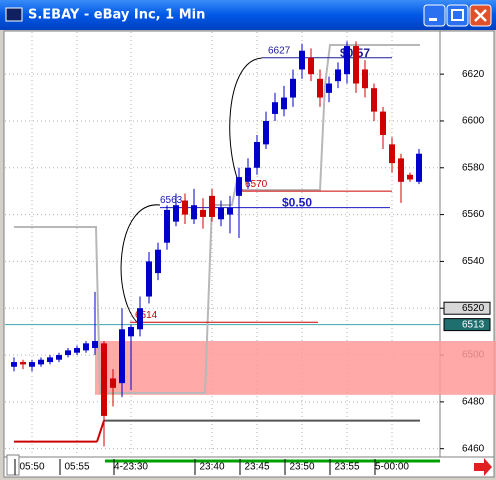 The image size is (496, 480). What do you see at coordinates (473, 308) in the screenshot?
I see `price-marker-label: 6520` at bounding box center [473, 308].